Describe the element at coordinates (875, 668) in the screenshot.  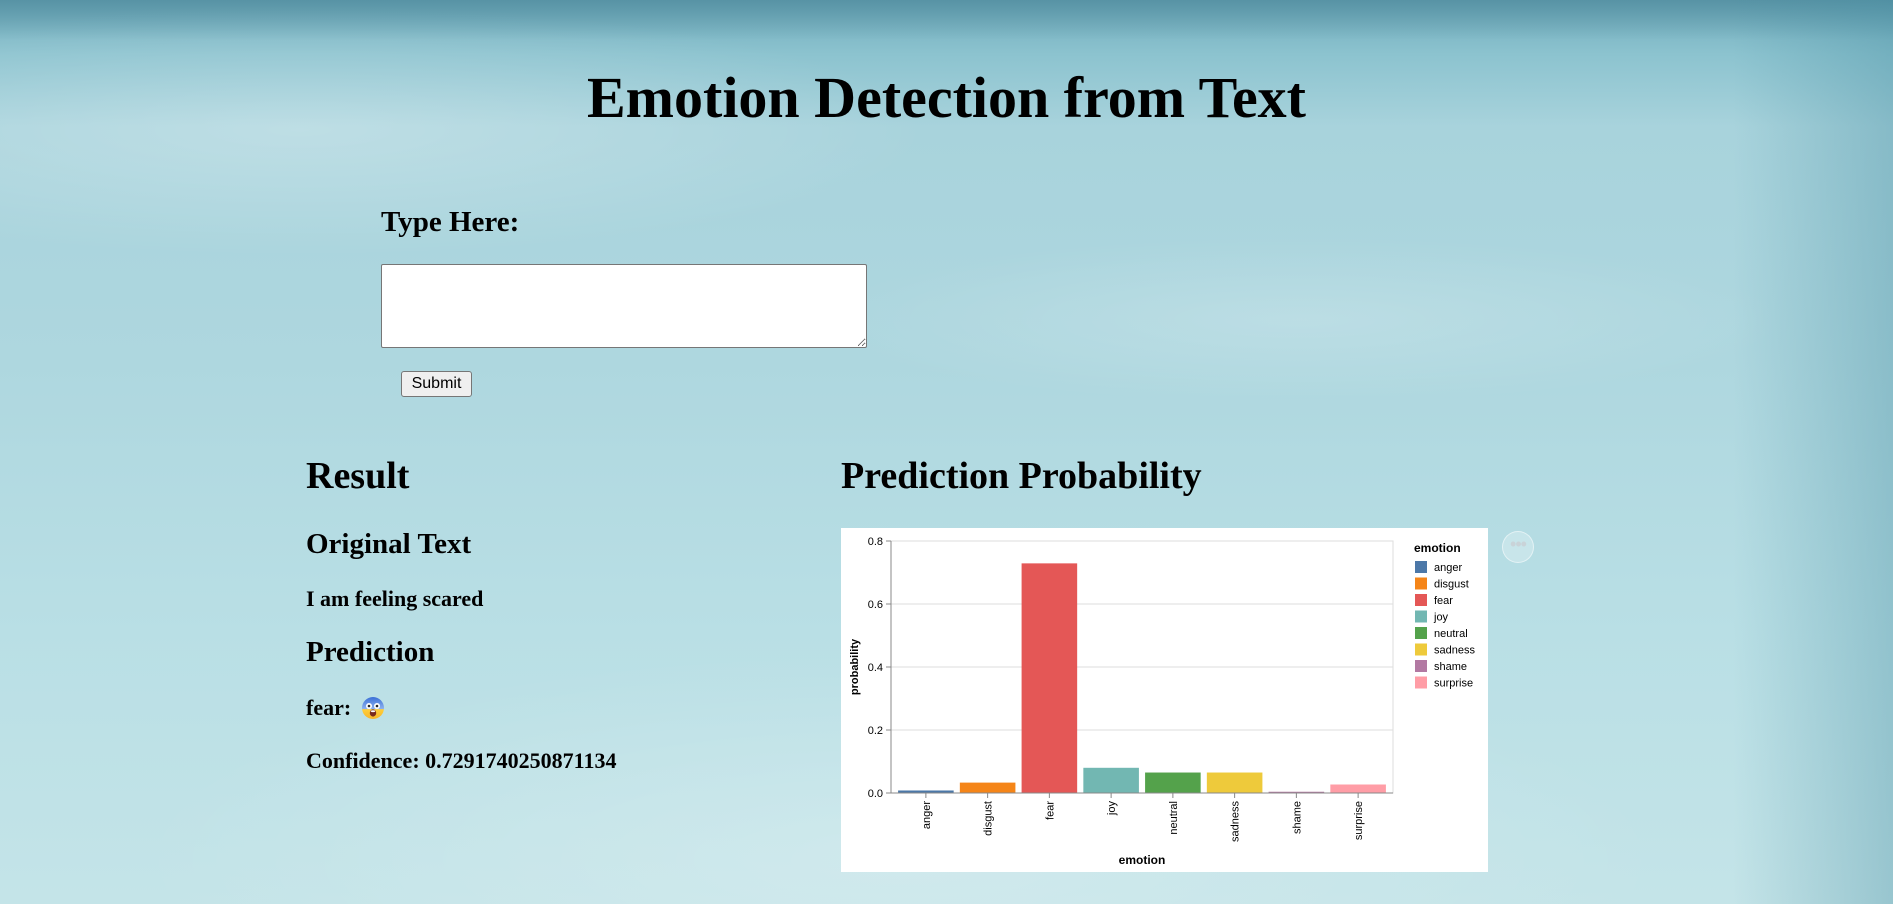
I see `y-tick-label: 0.4` at that location.